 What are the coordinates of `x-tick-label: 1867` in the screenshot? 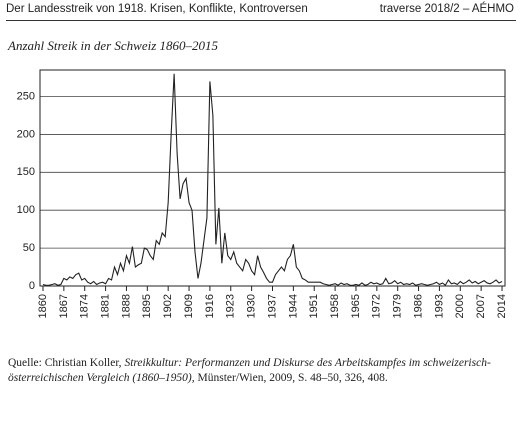 It's located at (64, 306).